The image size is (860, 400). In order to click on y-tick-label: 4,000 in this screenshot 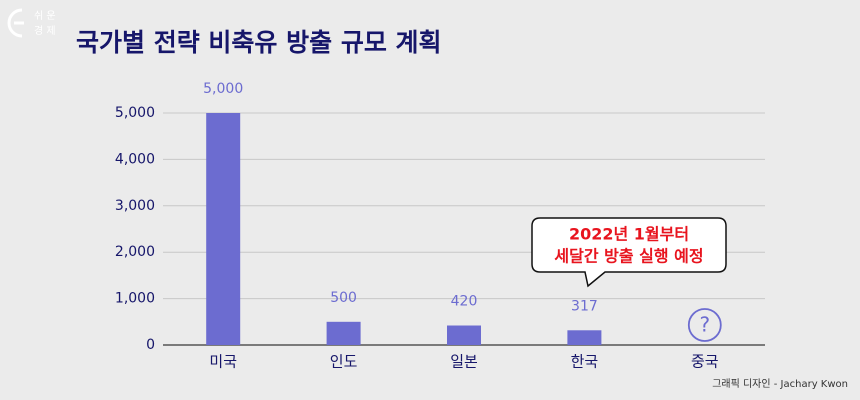, I will do `click(135, 159)`.